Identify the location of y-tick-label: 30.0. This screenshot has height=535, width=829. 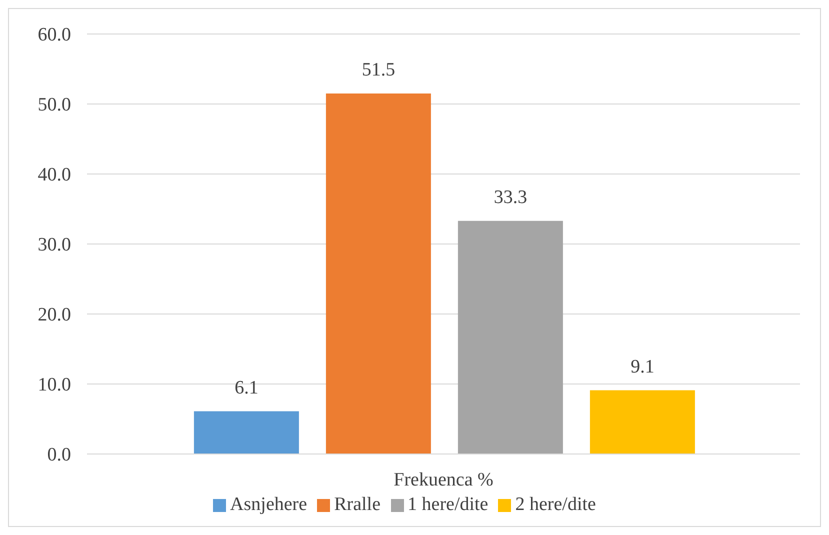
(54, 245).